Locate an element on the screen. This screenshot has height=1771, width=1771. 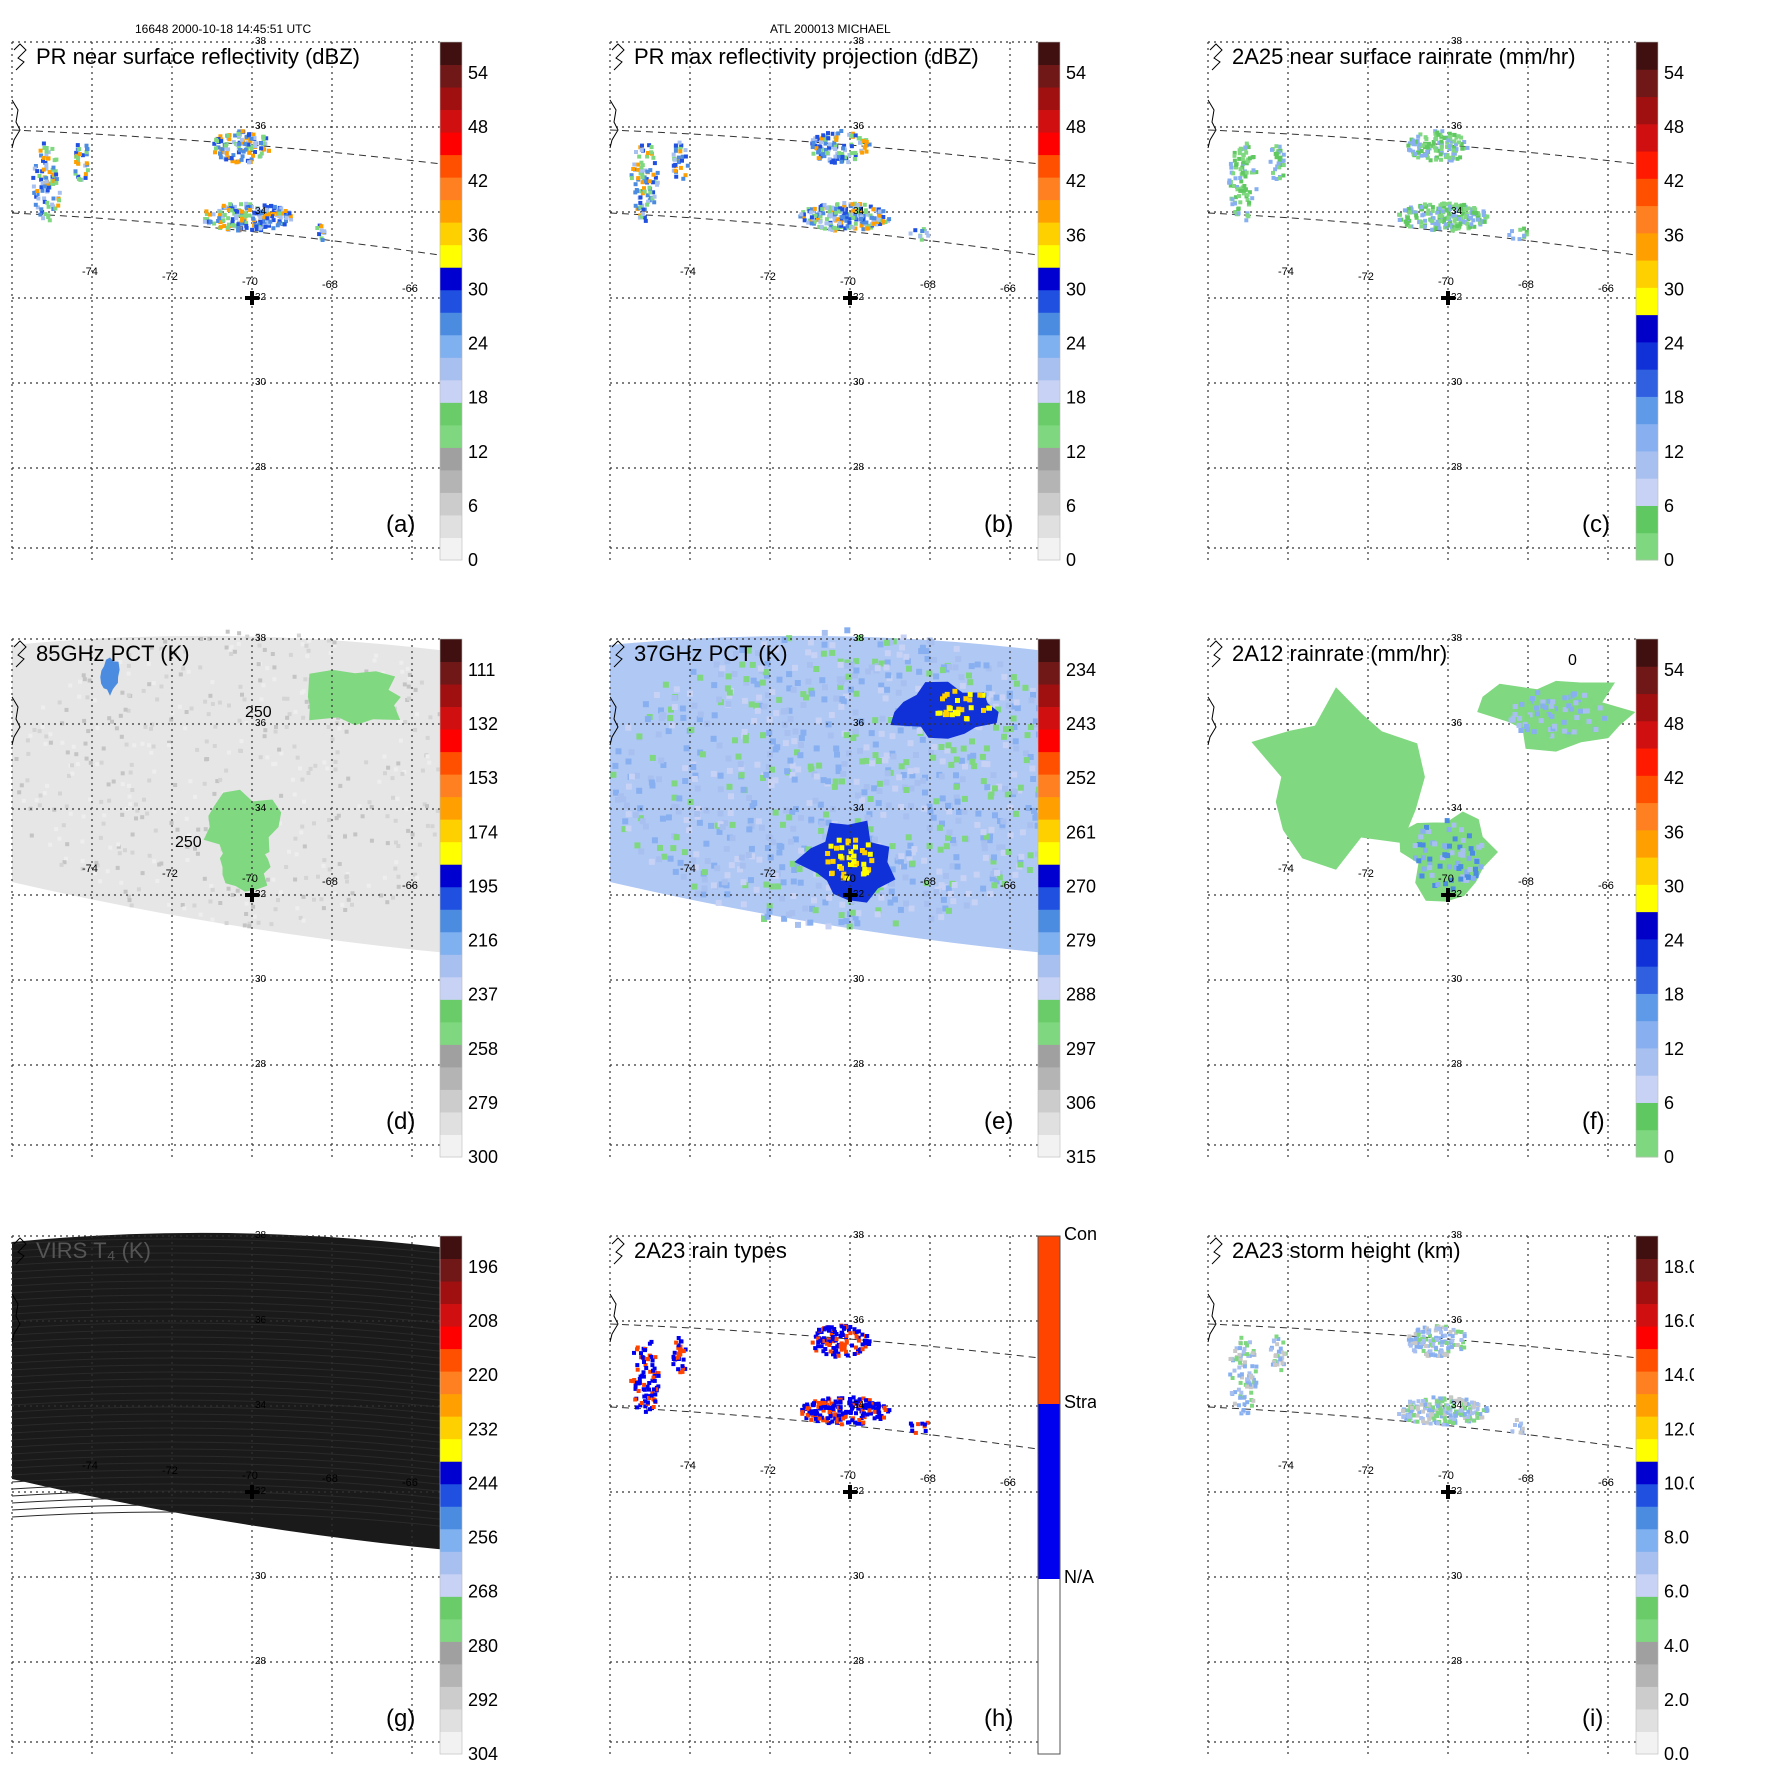
grid-labels: -74-72-70-68-66-64383634323028 is located at coordinates (1446, 1448).